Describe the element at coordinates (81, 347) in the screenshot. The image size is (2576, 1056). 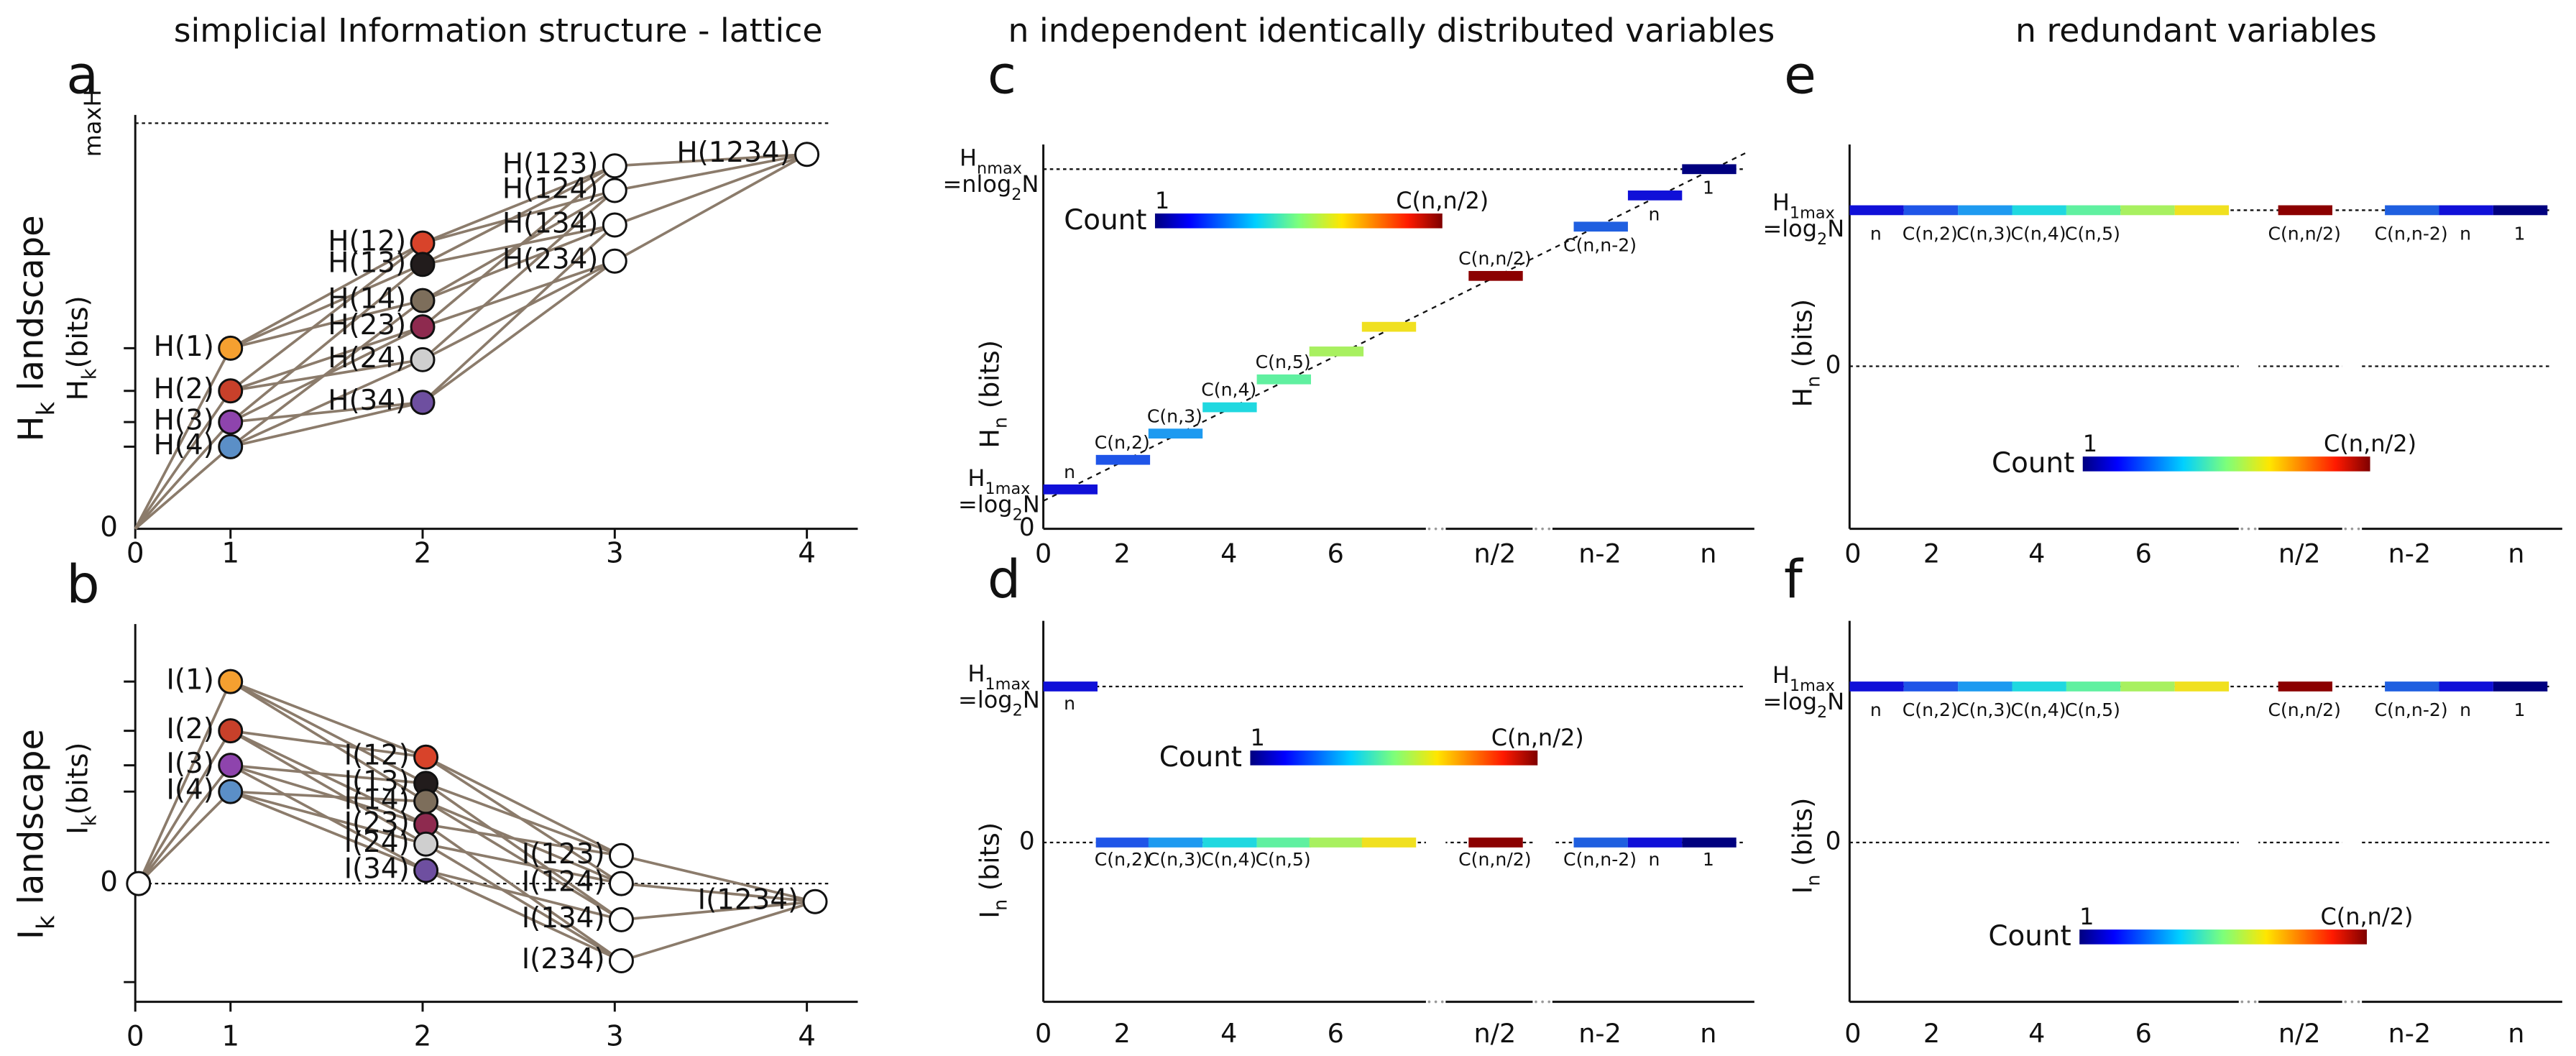
I see `y-axis-unit: Hk(bits)` at that location.